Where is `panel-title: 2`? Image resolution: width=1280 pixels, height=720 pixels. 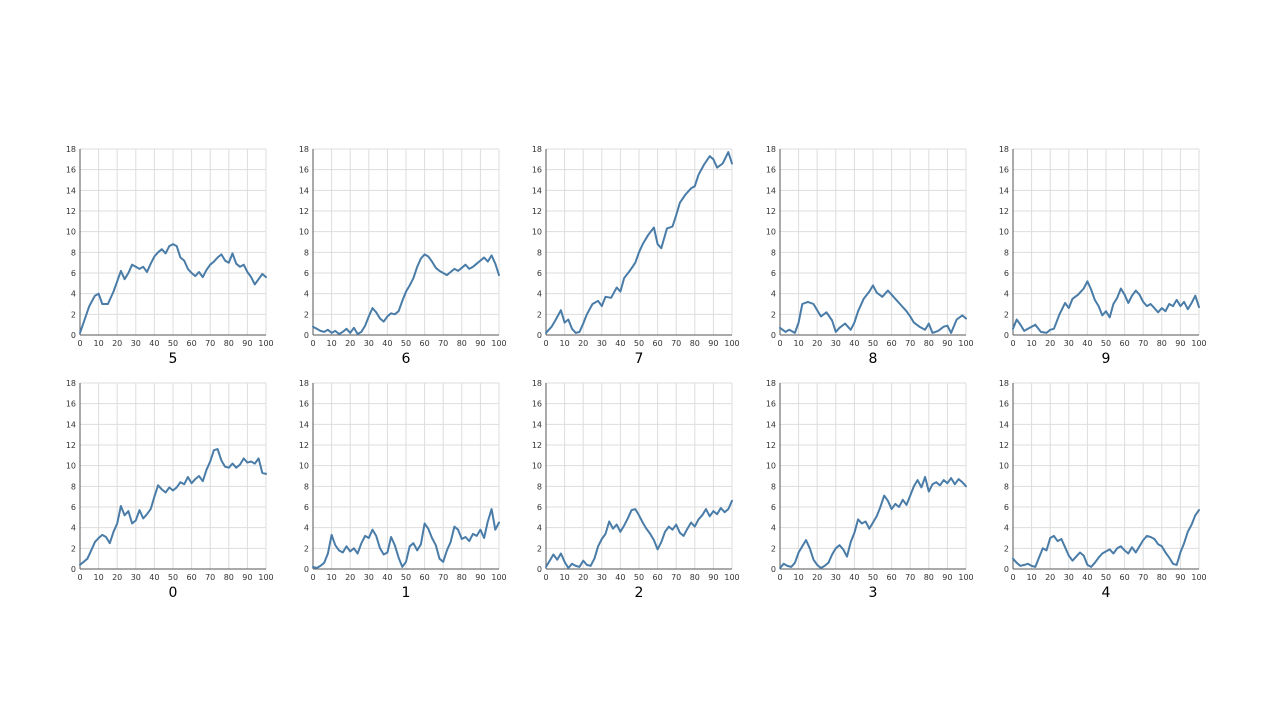 panel-title: 2 is located at coordinates (639, 593).